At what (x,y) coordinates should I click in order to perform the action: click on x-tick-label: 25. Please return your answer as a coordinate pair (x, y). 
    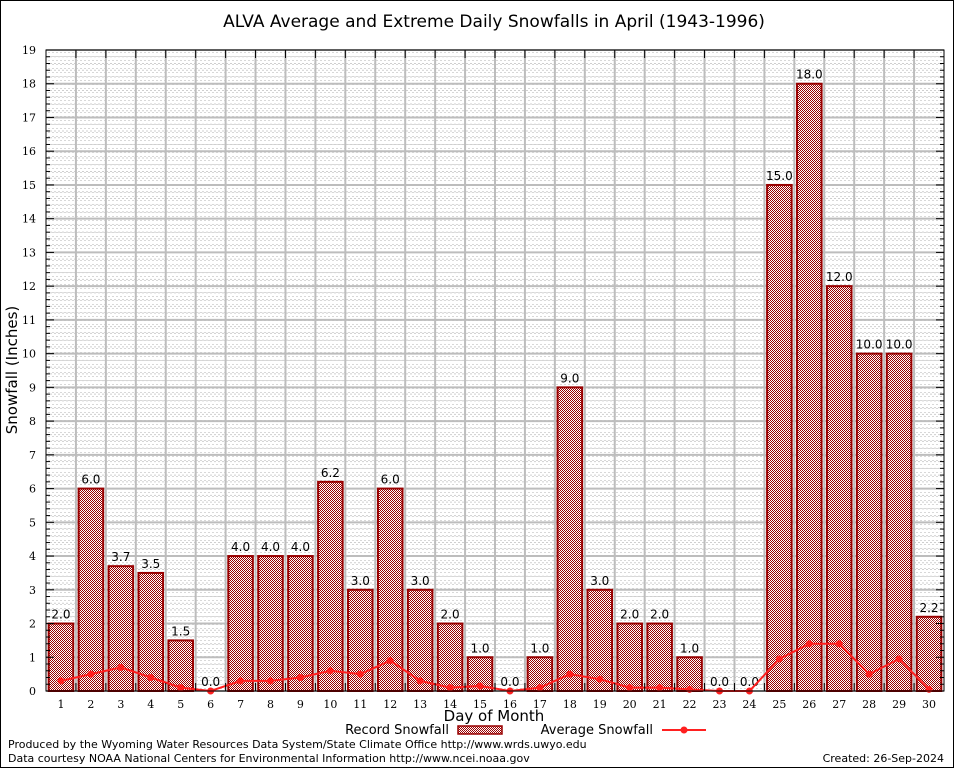
    Looking at the image, I should click on (779, 704).